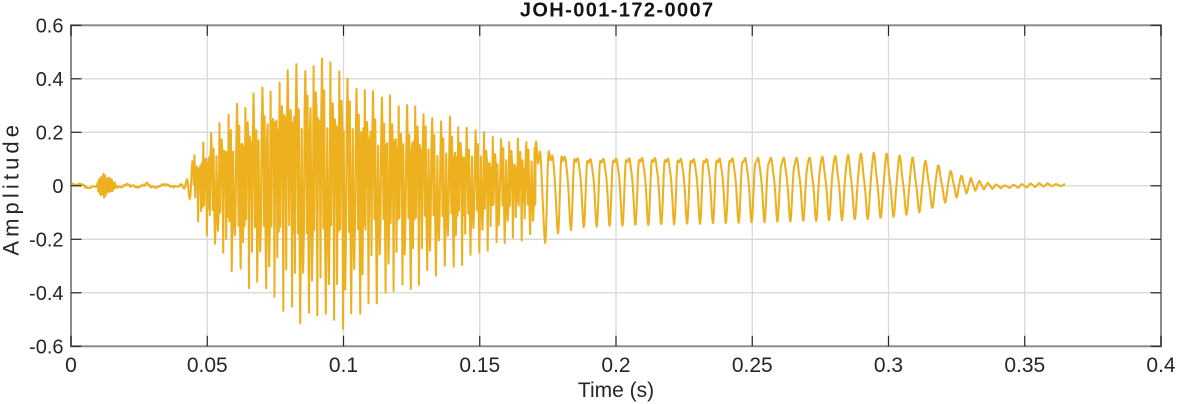 This screenshot has height=404, width=1177. I want to click on svg-text: 0.15, so click(479, 365).